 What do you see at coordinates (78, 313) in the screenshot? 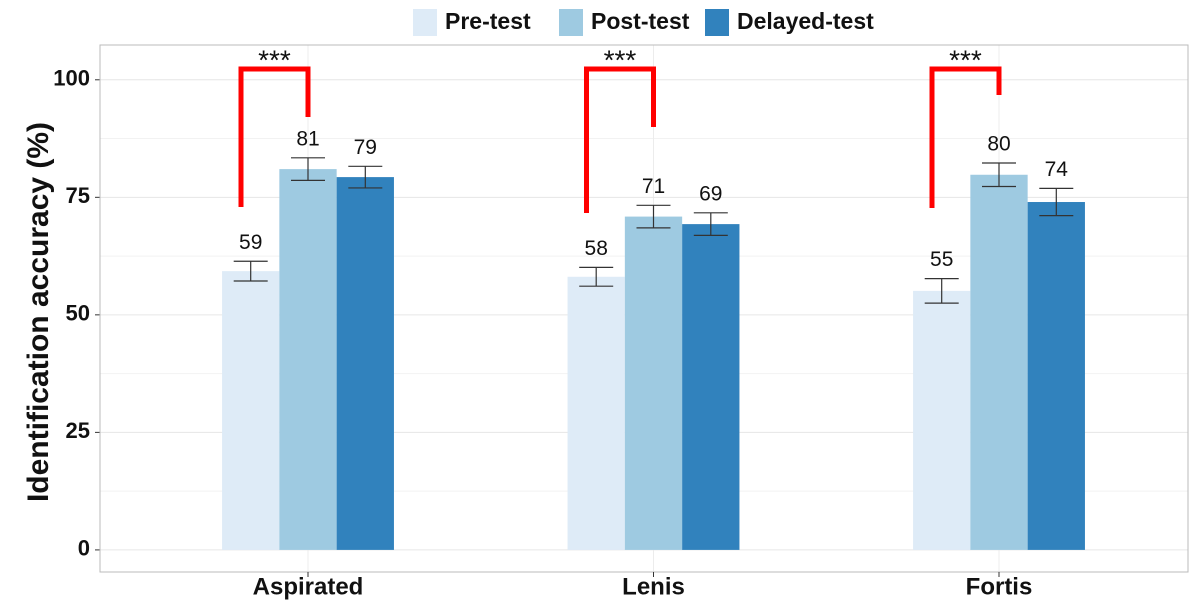
I see `y-tick-label: 50` at bounding box center [78, 313].